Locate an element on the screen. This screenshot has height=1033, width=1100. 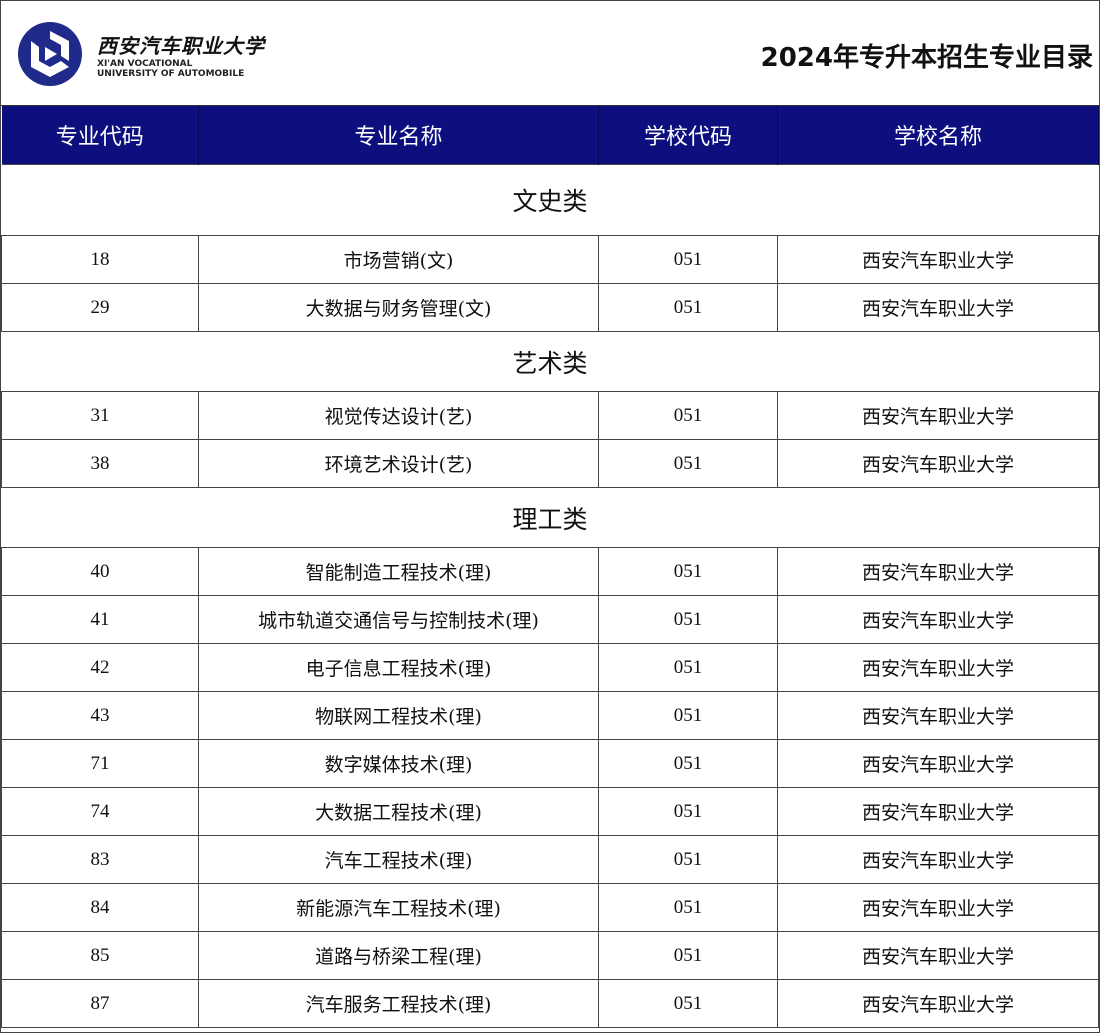
table-row: 29 大数据与财务管理(文) 051 西安汽车职业大学 is located at coordinates (550, 307).